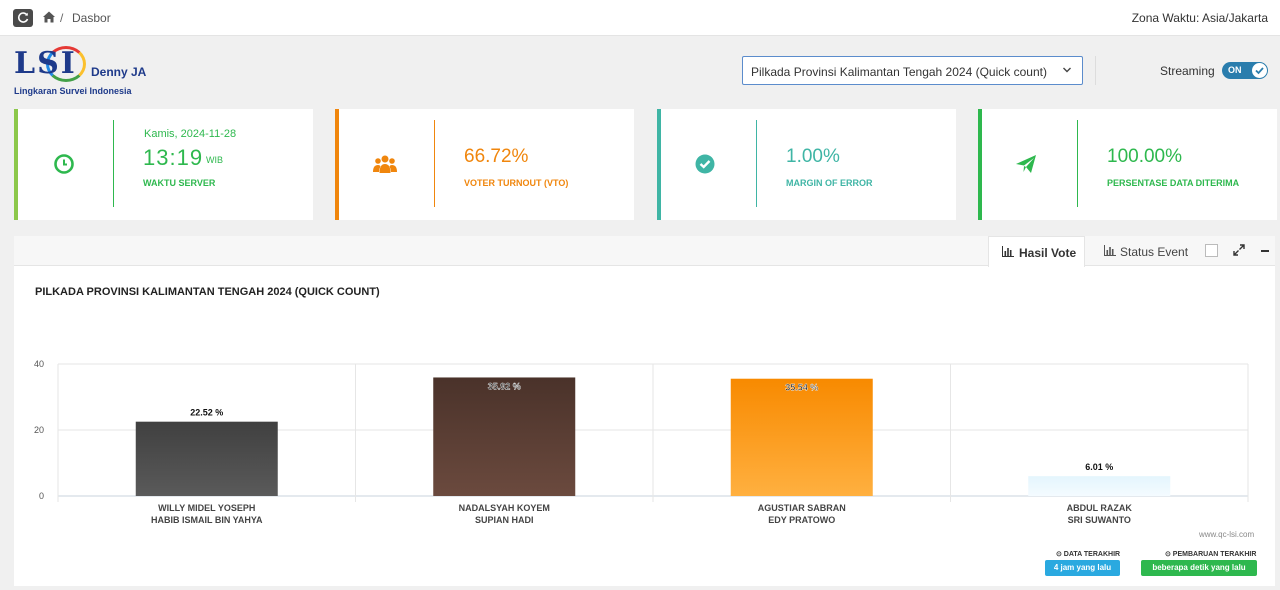 The height and width of the screenshot is (590, 1280). What do you see at coordinates (1145, 156) in the screenshot?
I see `received-value: 100.00%` at bounding box center [1145, 156].